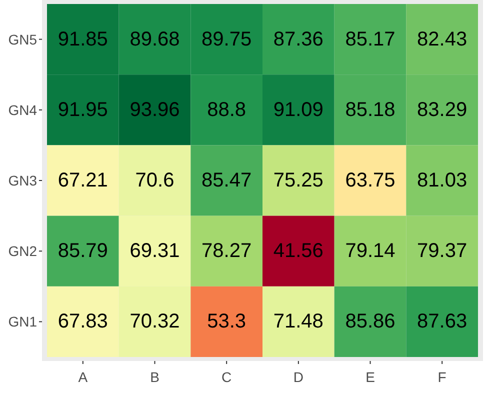 This screenshot has width=490, height=397. I want to click on data-label: 83.29, so click(442, 109).